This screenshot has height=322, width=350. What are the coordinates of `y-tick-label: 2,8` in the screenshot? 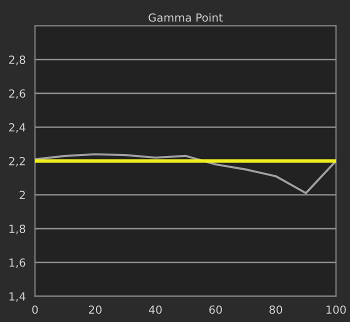 It's located at (17, 61).